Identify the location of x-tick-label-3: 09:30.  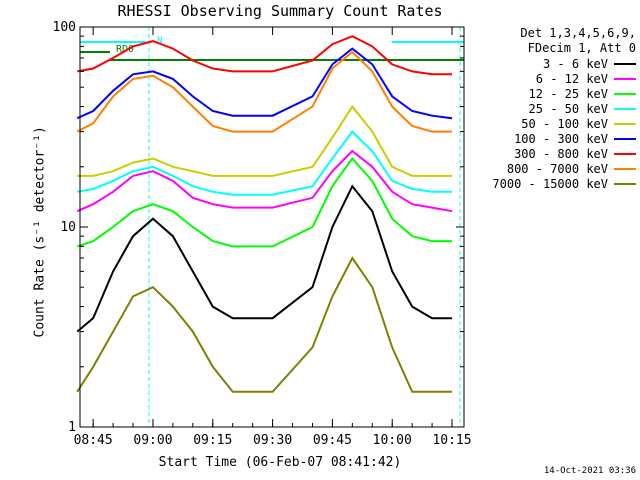
(272, 440).